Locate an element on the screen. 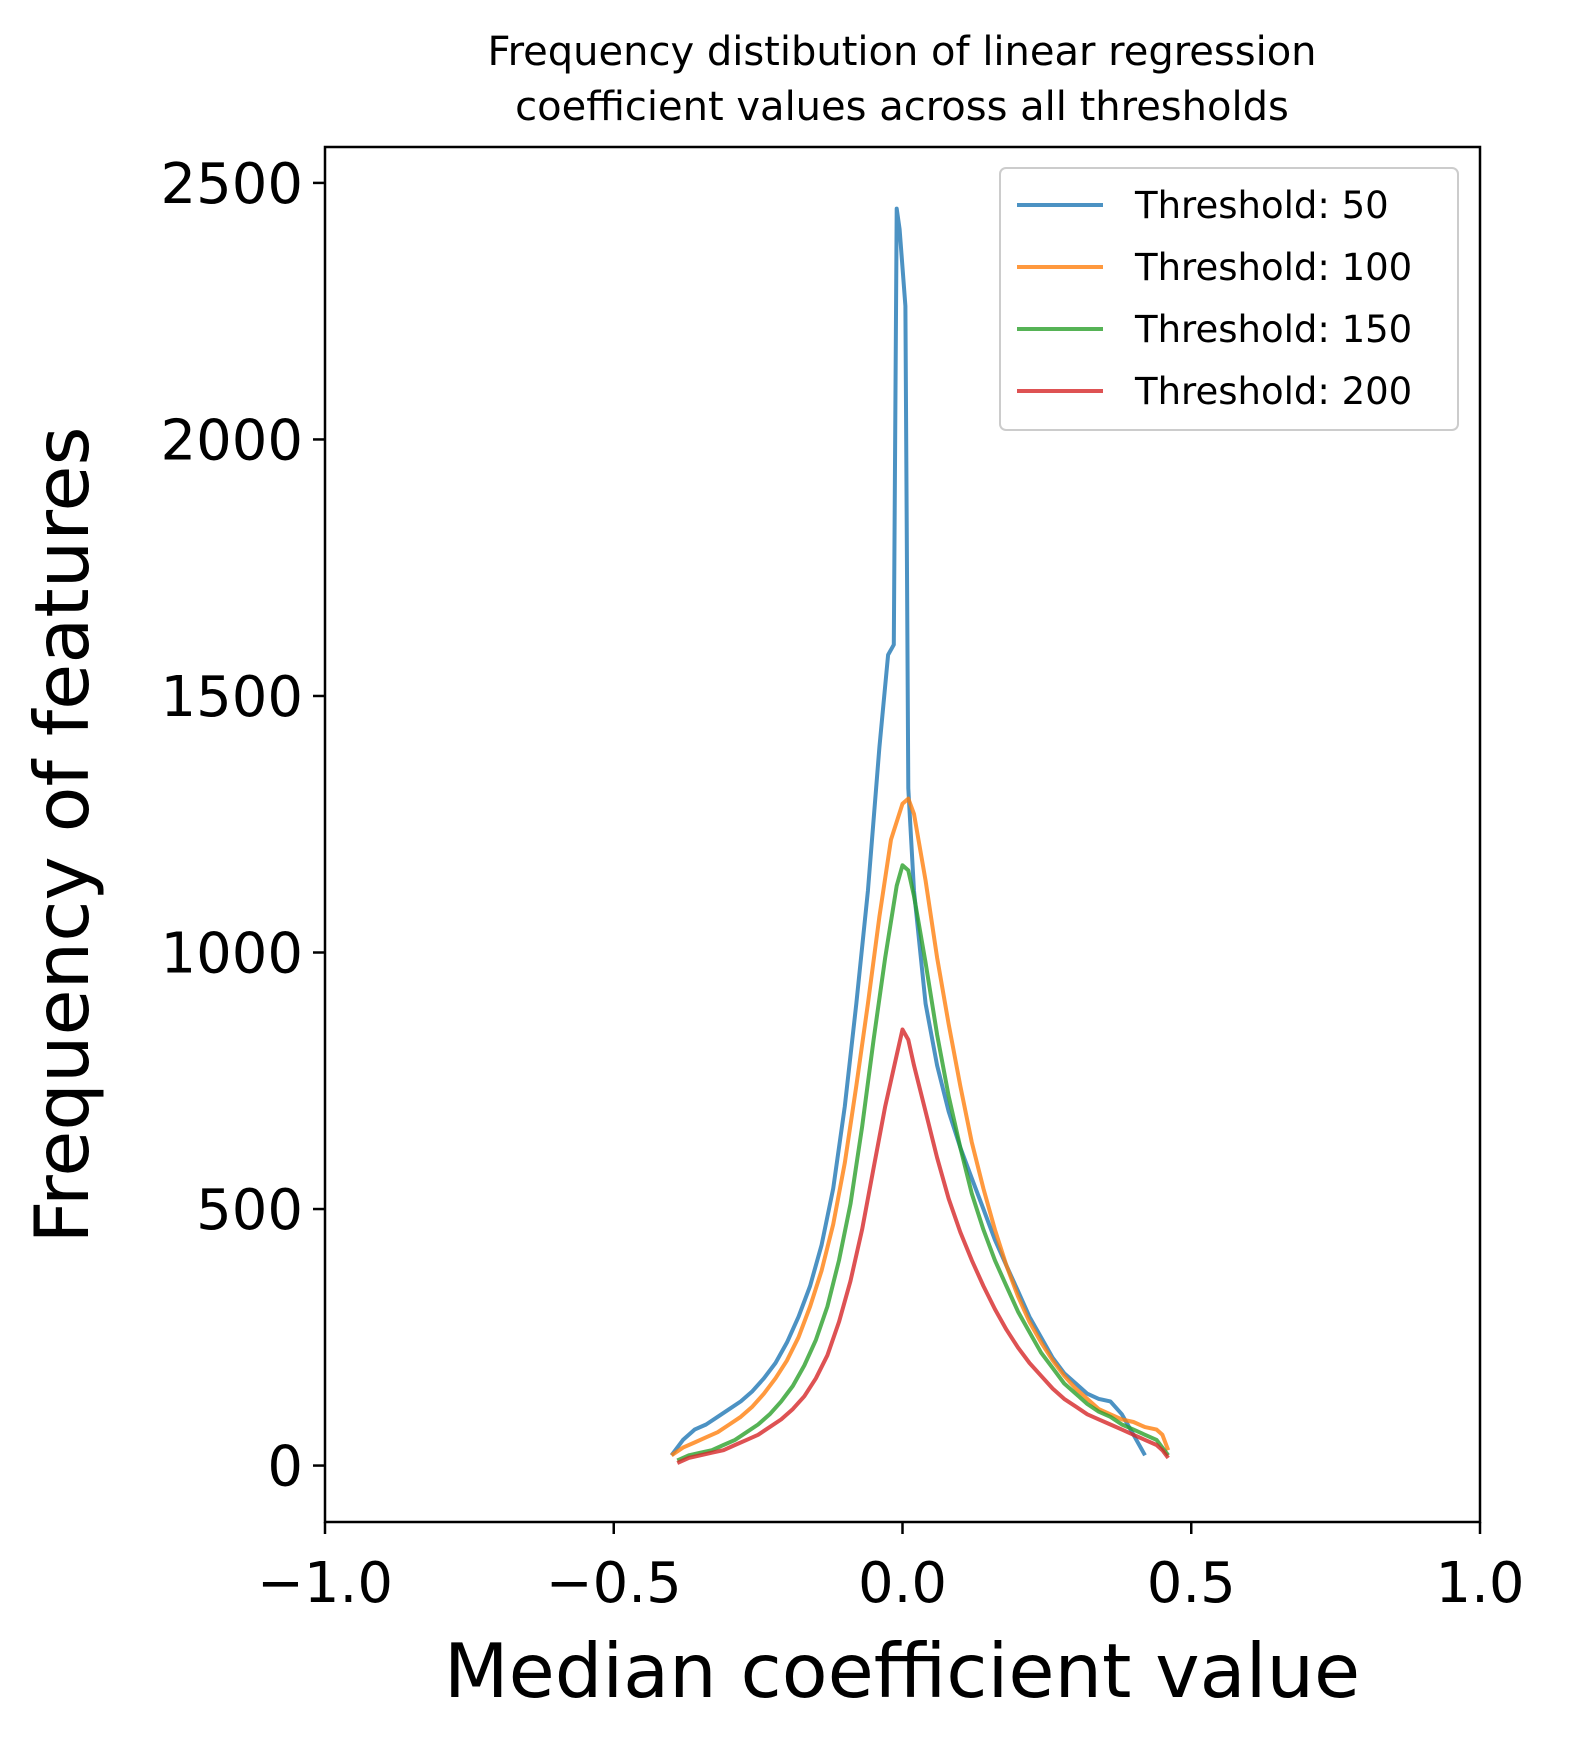  x-tick-label: 0.5 is located at coordinates (1191, 1583).